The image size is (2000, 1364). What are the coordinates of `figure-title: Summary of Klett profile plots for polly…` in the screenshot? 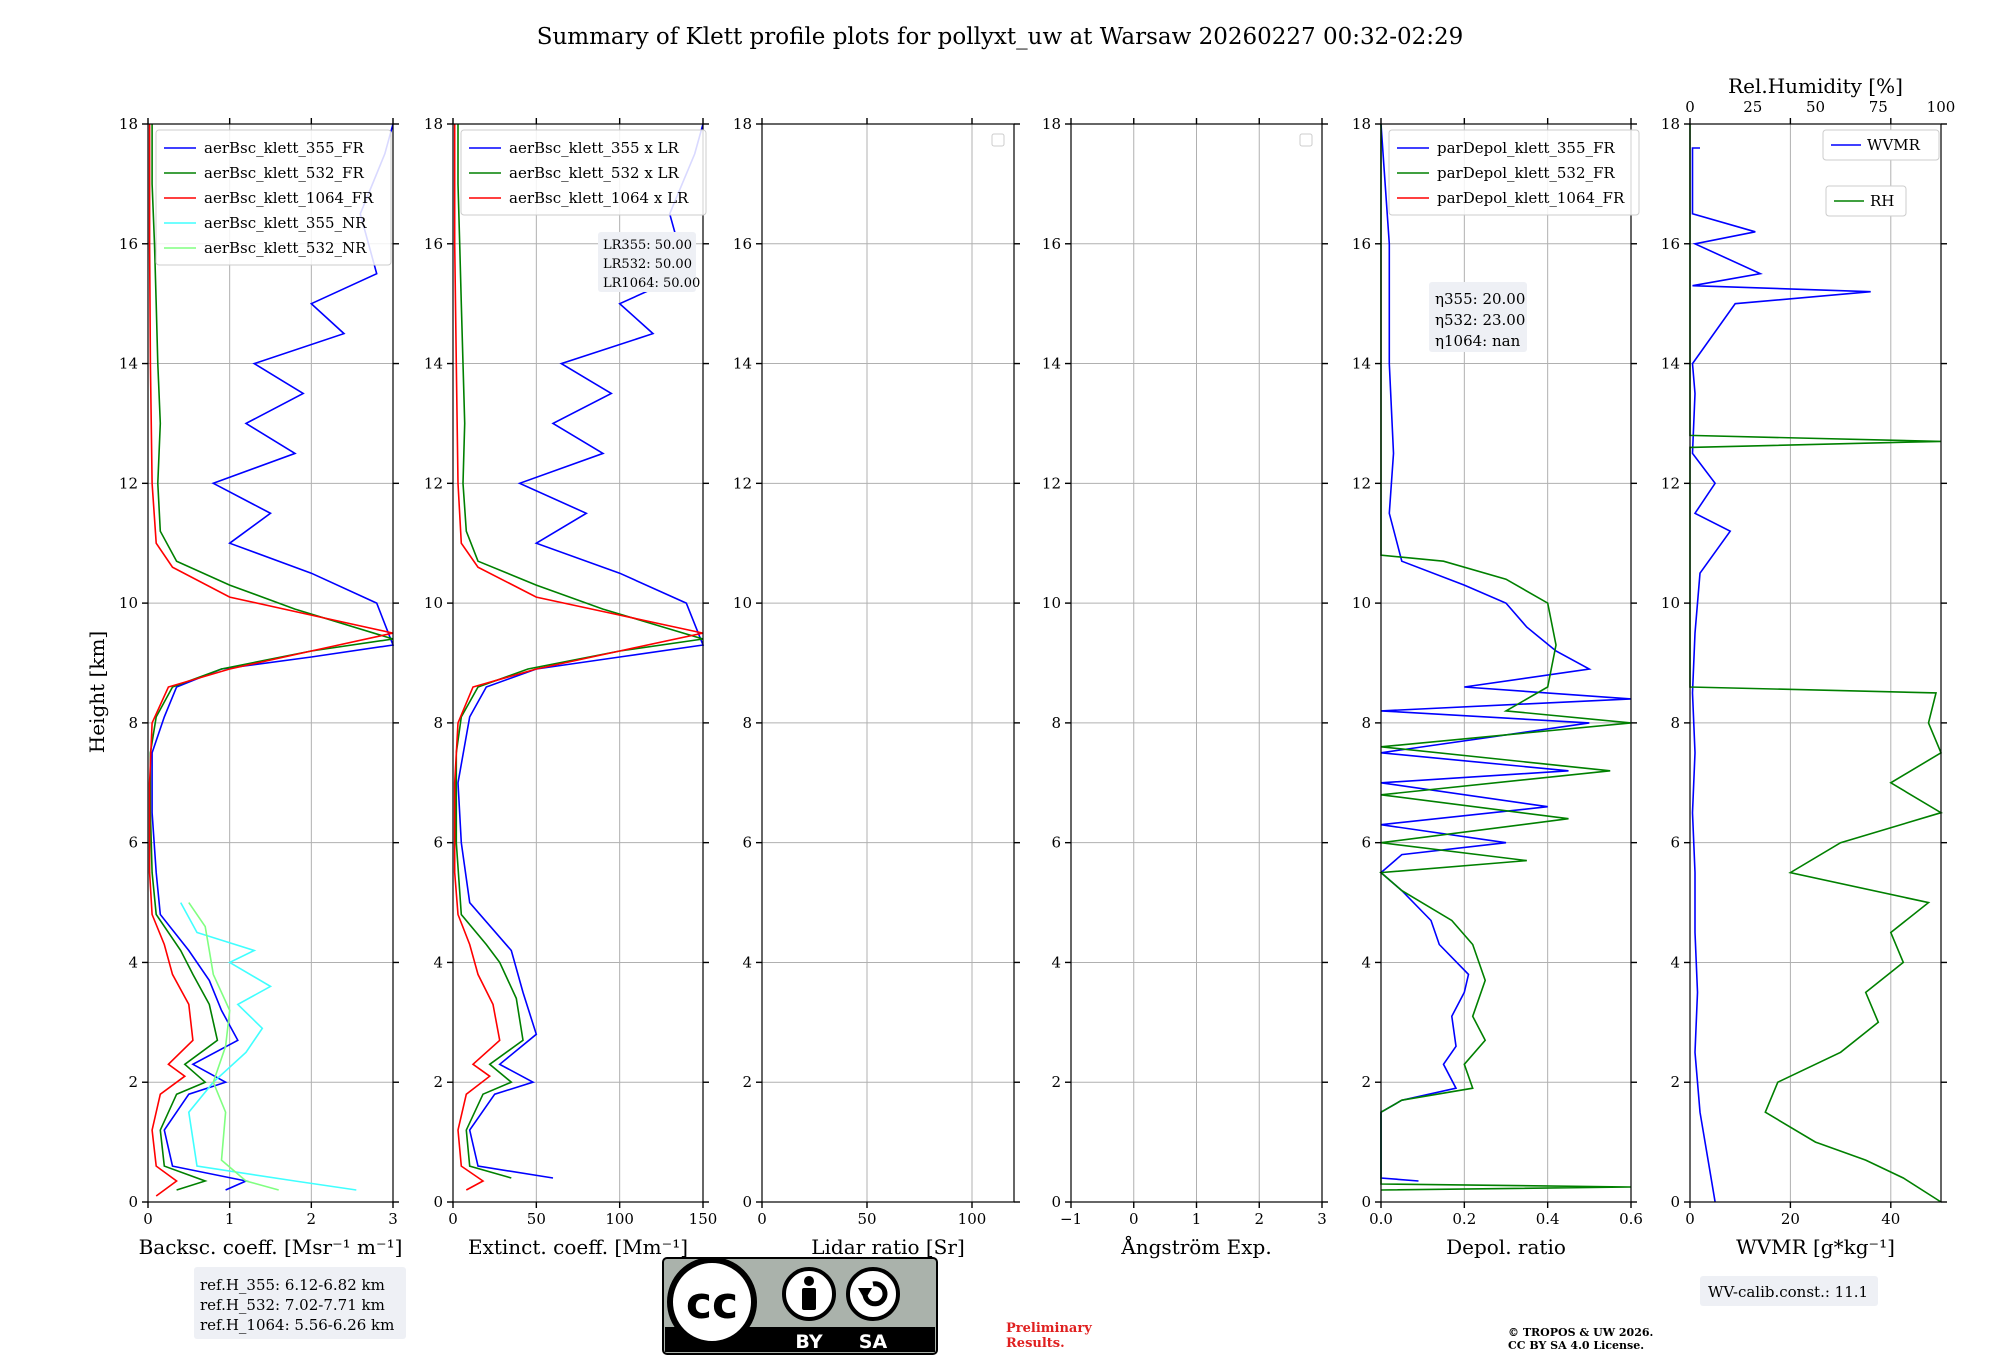 It's located at (1000, 37).